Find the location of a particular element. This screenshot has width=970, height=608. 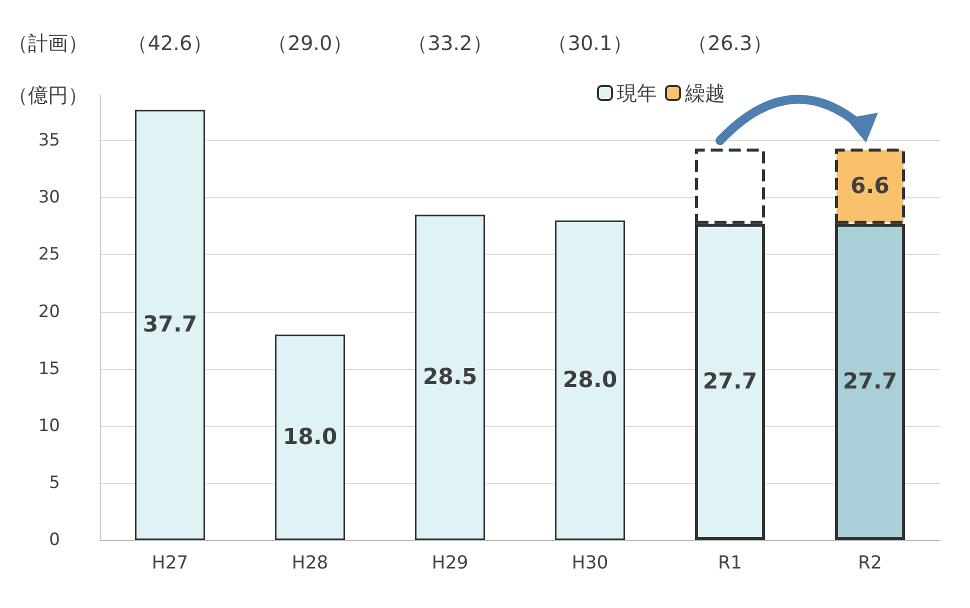

x-tick-label: R1 is located at coordinates (730, 563).